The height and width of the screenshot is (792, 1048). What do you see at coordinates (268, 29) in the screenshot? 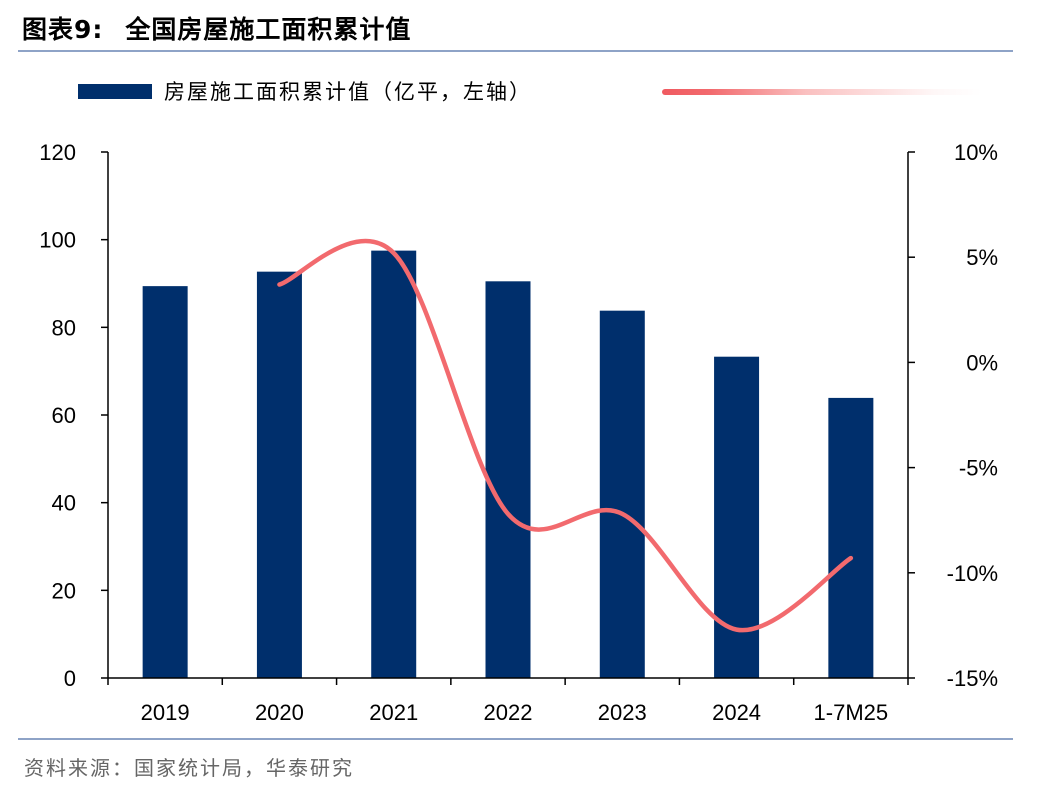
I see `figure-title-text: 全国房屋施工面积累计值` at bounding box center [268, 29].